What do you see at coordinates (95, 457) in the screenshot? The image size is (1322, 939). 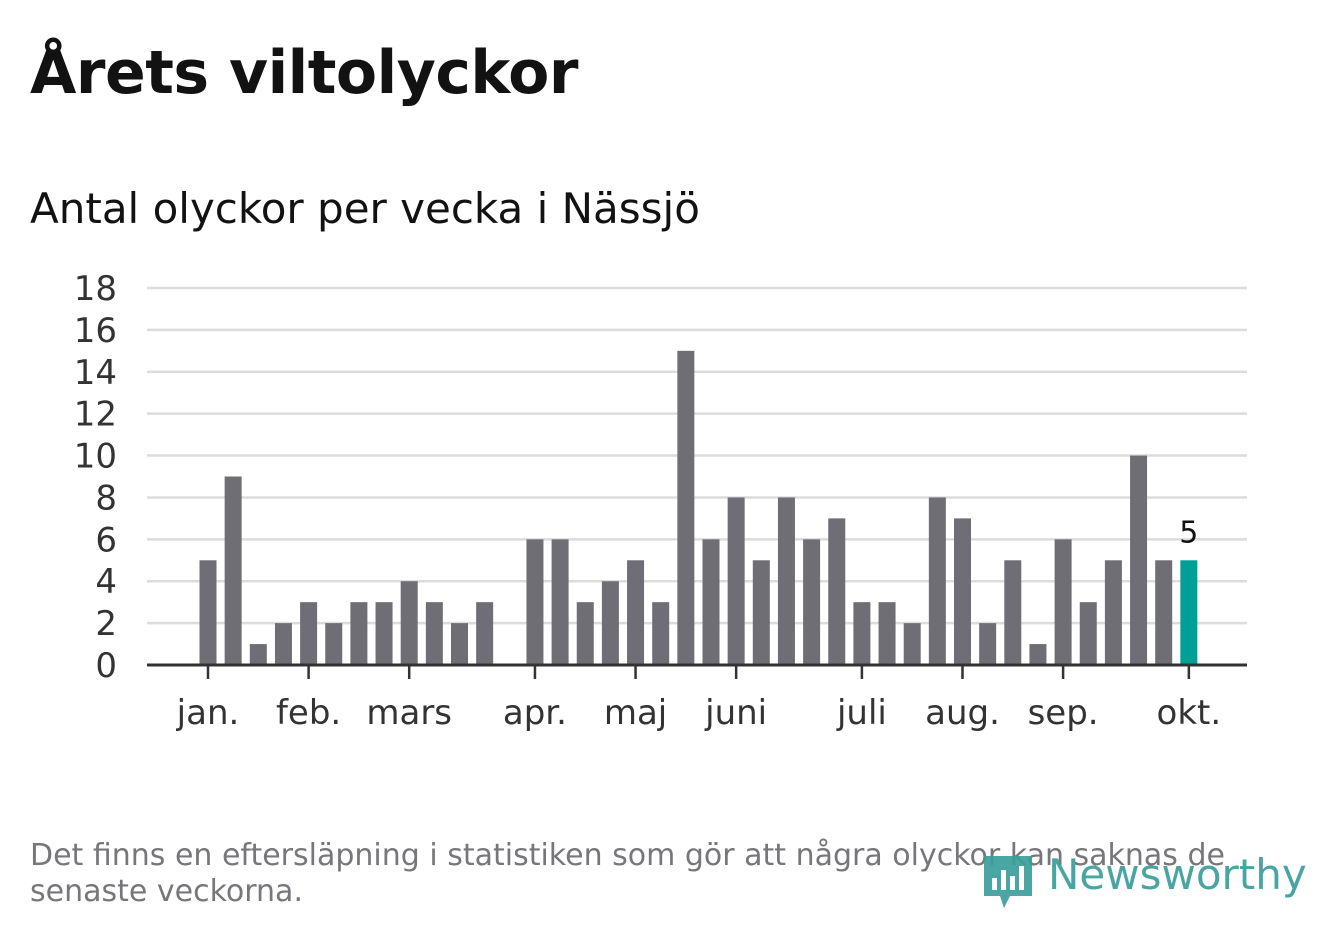 I see `y-tick-label: 10` at bounding box center [95, 457].